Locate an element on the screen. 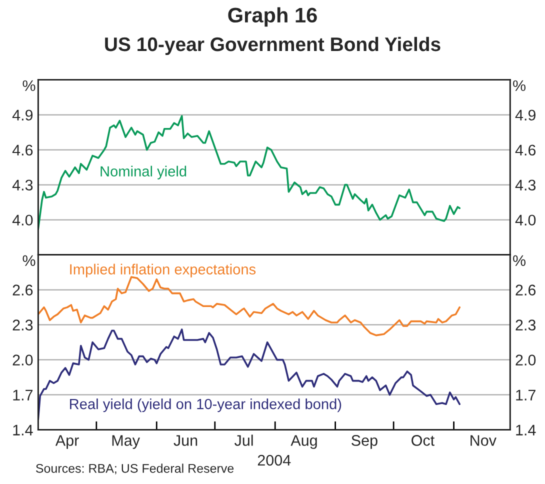  y-tick-label: 2.0 is located at coordinates (22, 360).